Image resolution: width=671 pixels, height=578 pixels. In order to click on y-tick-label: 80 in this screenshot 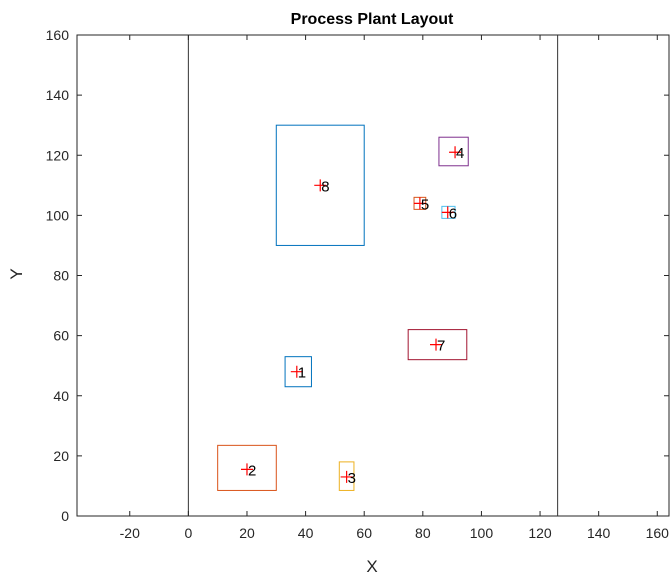, I will do `click(61, 276)`.